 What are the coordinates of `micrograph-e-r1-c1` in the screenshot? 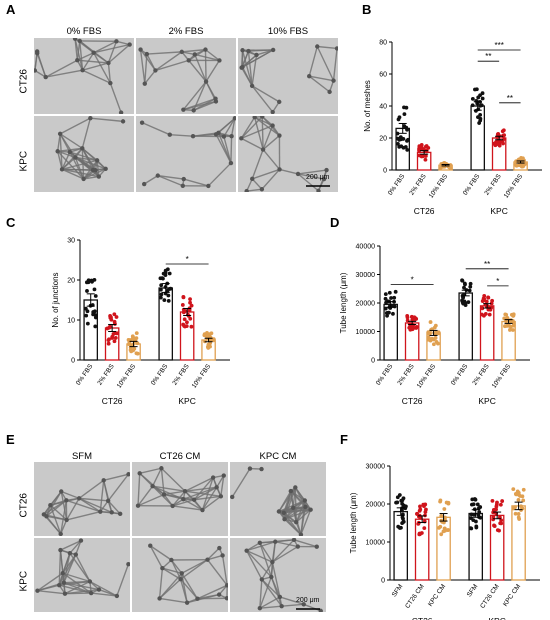 It's located at (82, 499).